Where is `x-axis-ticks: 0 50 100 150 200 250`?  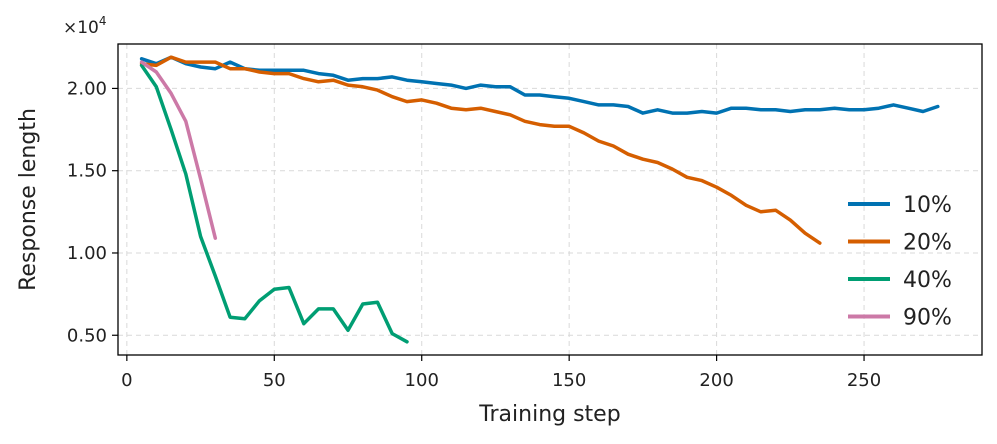 x-axis-ticks: 0 50 100 150 200 250 is located at coordinates (501, 373).